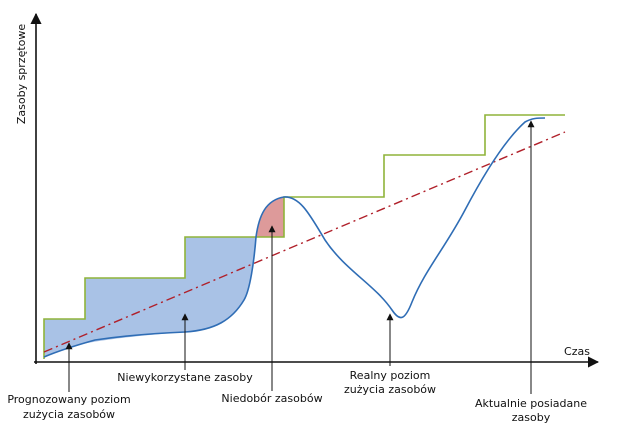 The image size is (628, 433). What do you see at coordinates (390, 375) in the screenshot?
I see `real-label-line1: Realny poziom` at bounding box center [390, 375].